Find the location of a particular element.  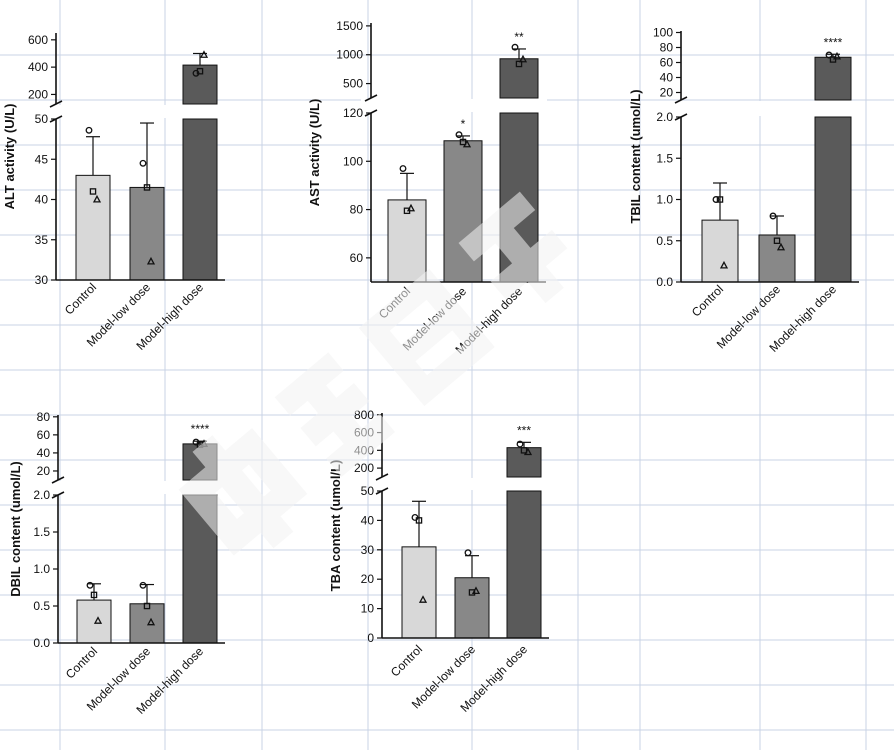

tick-label: 0 is located at coordinates (370, 638).